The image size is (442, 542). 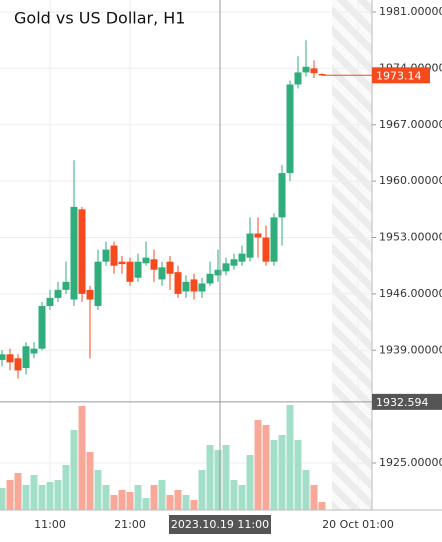 I want to click on crosshair-x-label: 2023.10.19 11:00, so click(x=220, y=524).